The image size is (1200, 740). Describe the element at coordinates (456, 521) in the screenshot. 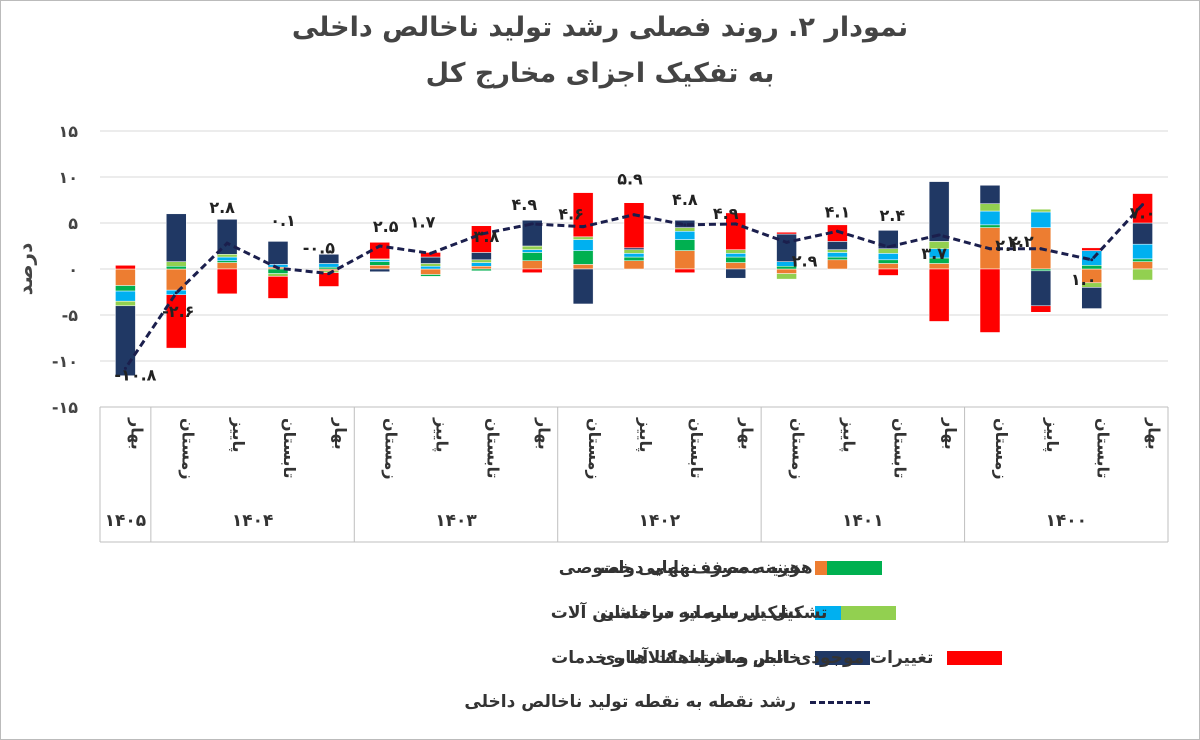

I see `x-year-label: ۱۴۰۳` at that location.